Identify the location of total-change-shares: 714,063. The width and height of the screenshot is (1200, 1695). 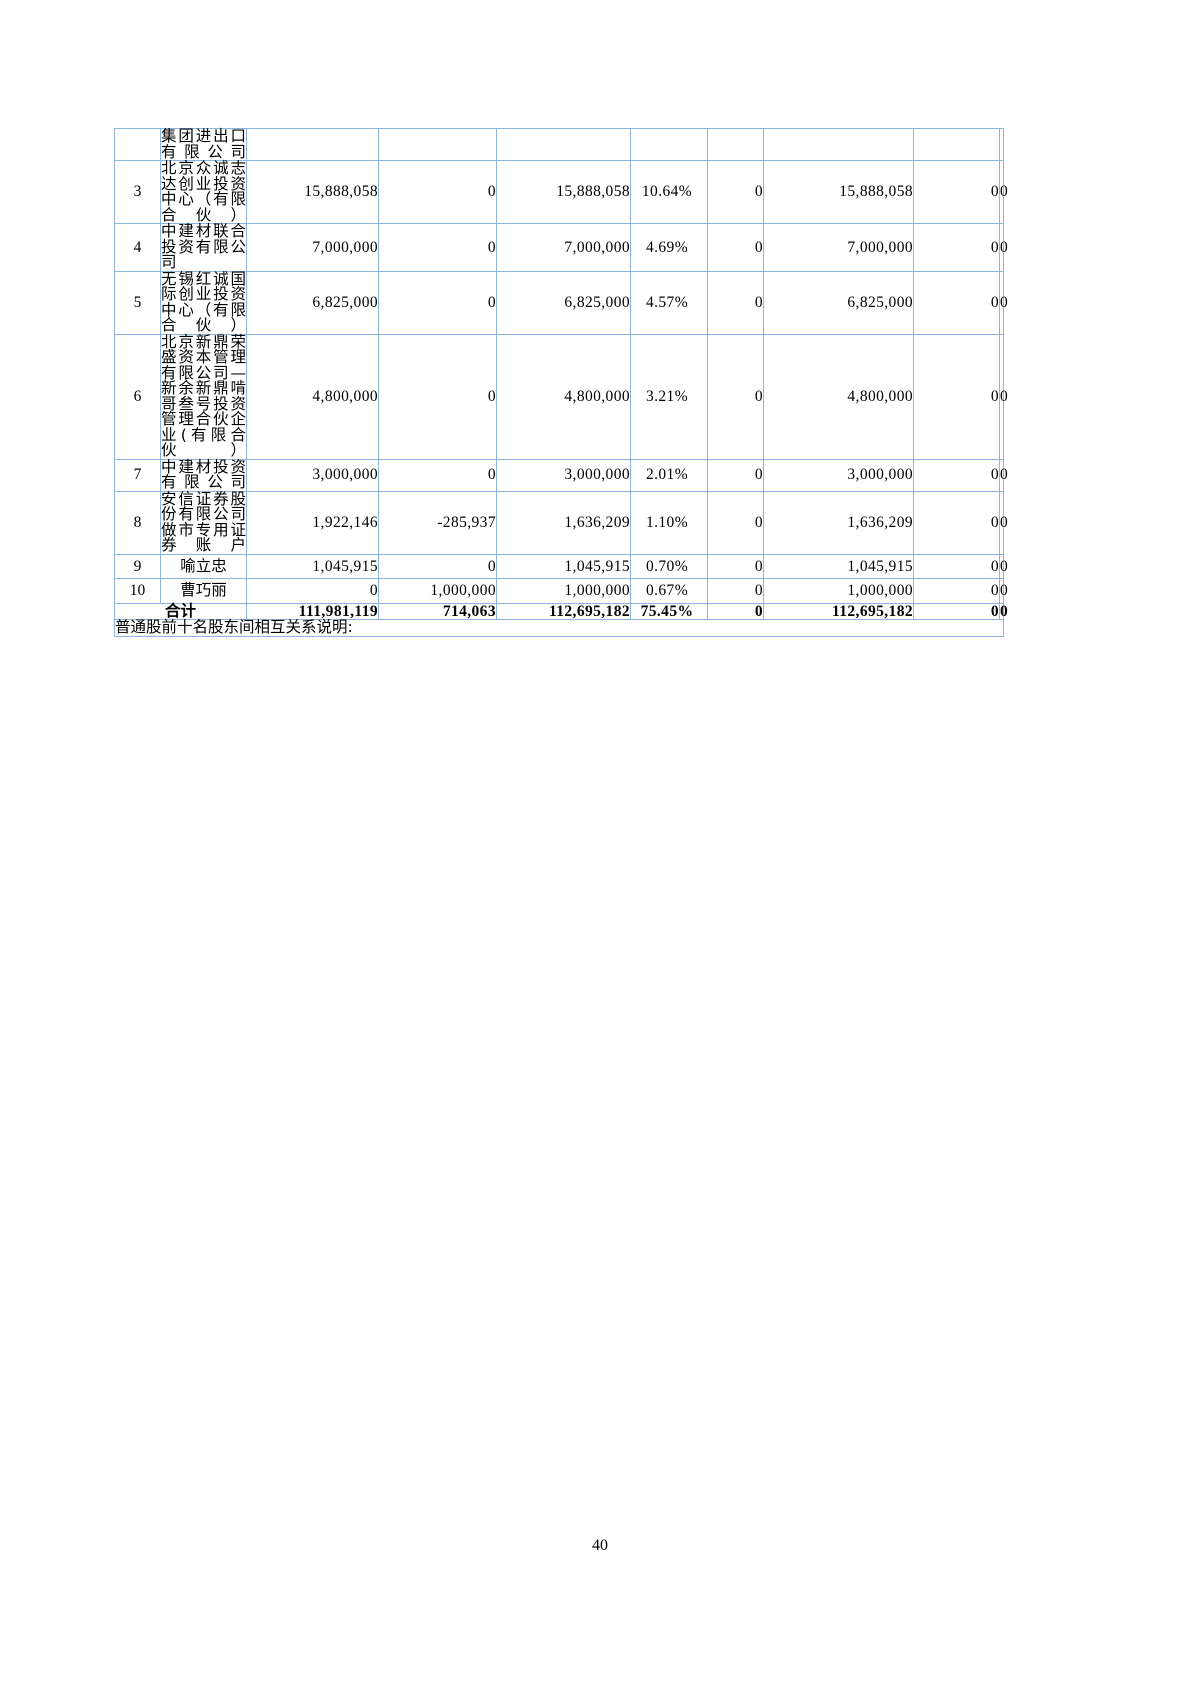
(437, 611).